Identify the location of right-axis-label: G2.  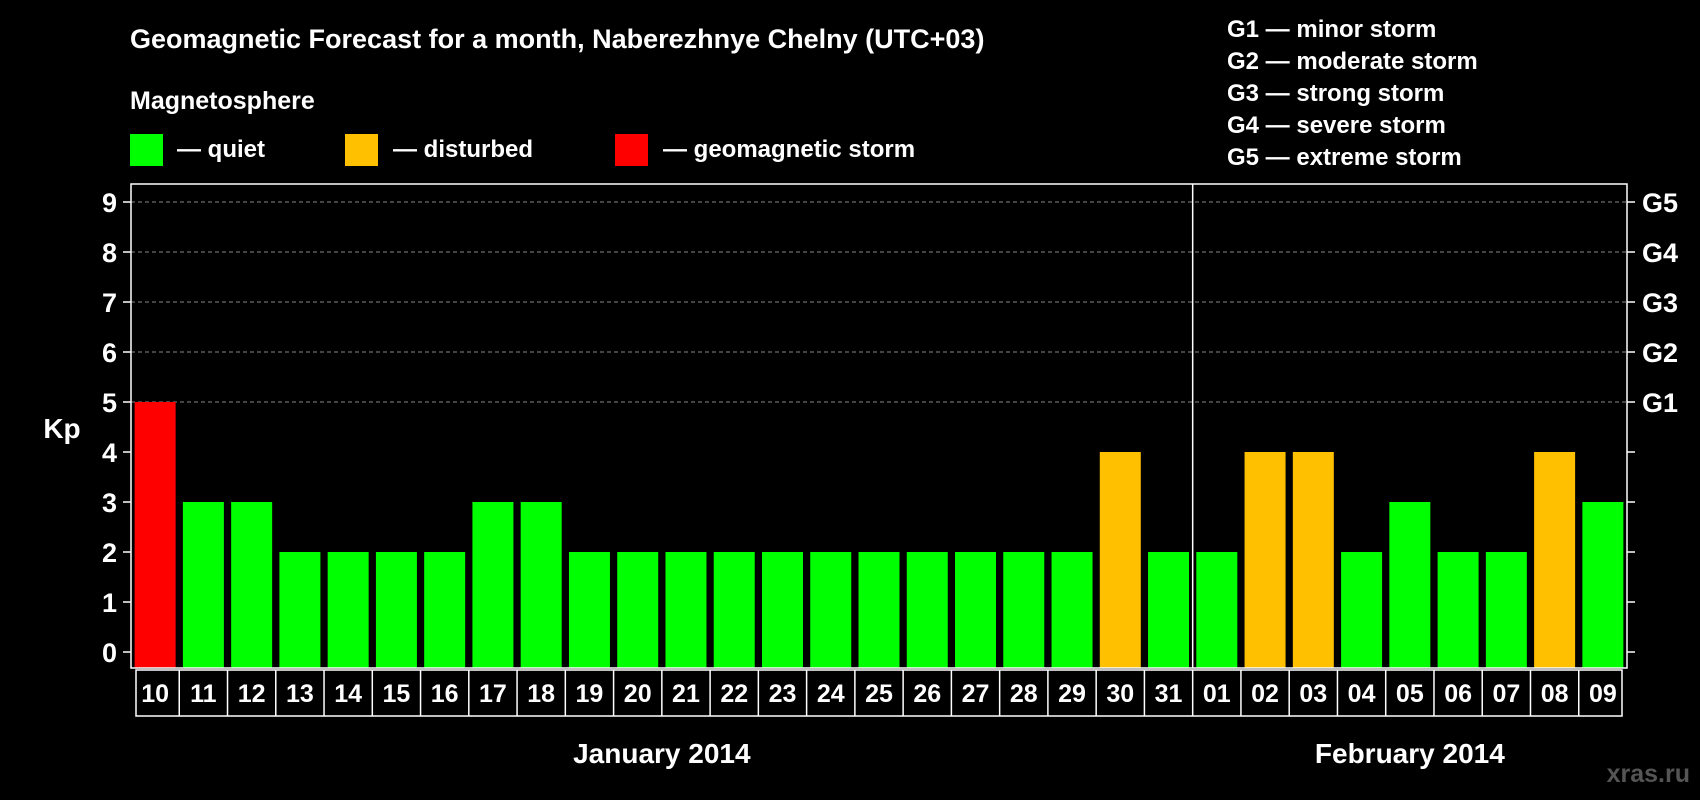
(1660, 353).